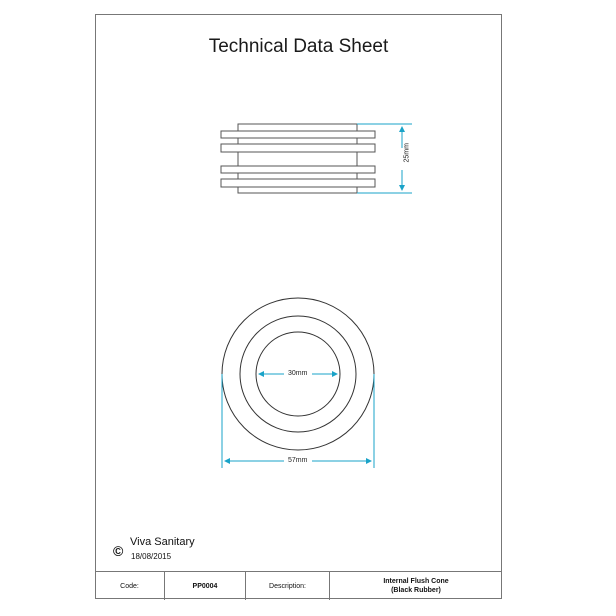  Describe the element at coordinates (162, 542) in the screenshot. I see `company-name: Viva Sanitary` at that location.